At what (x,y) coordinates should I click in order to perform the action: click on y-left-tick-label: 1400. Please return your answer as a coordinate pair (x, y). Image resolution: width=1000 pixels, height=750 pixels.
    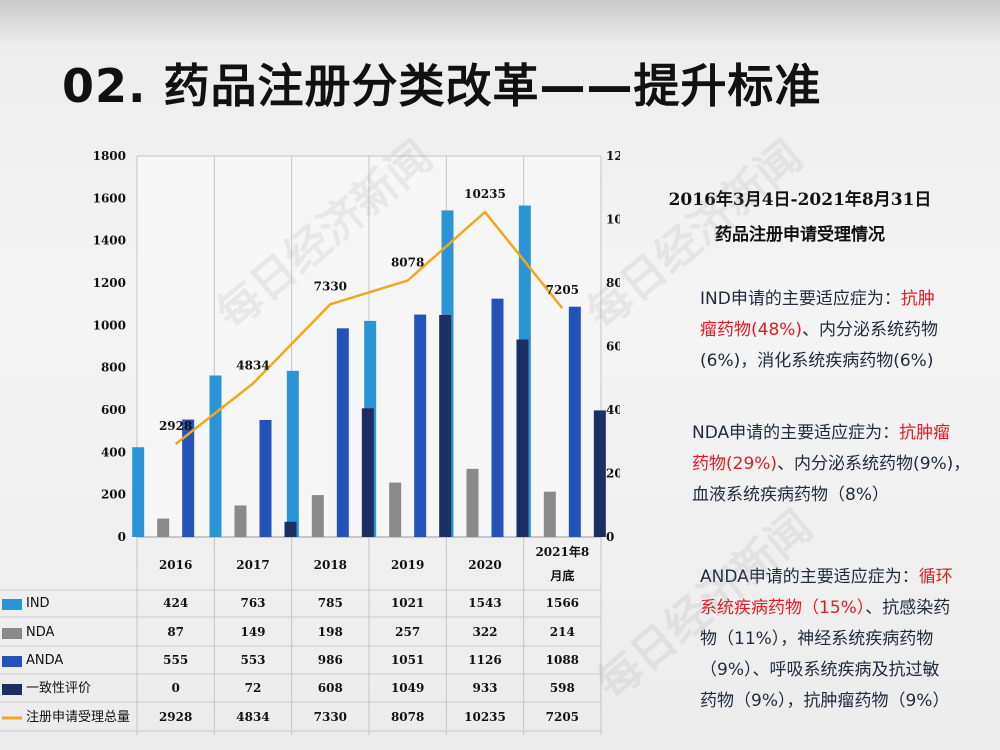
    Looking at the image, I should click on (109, 241).